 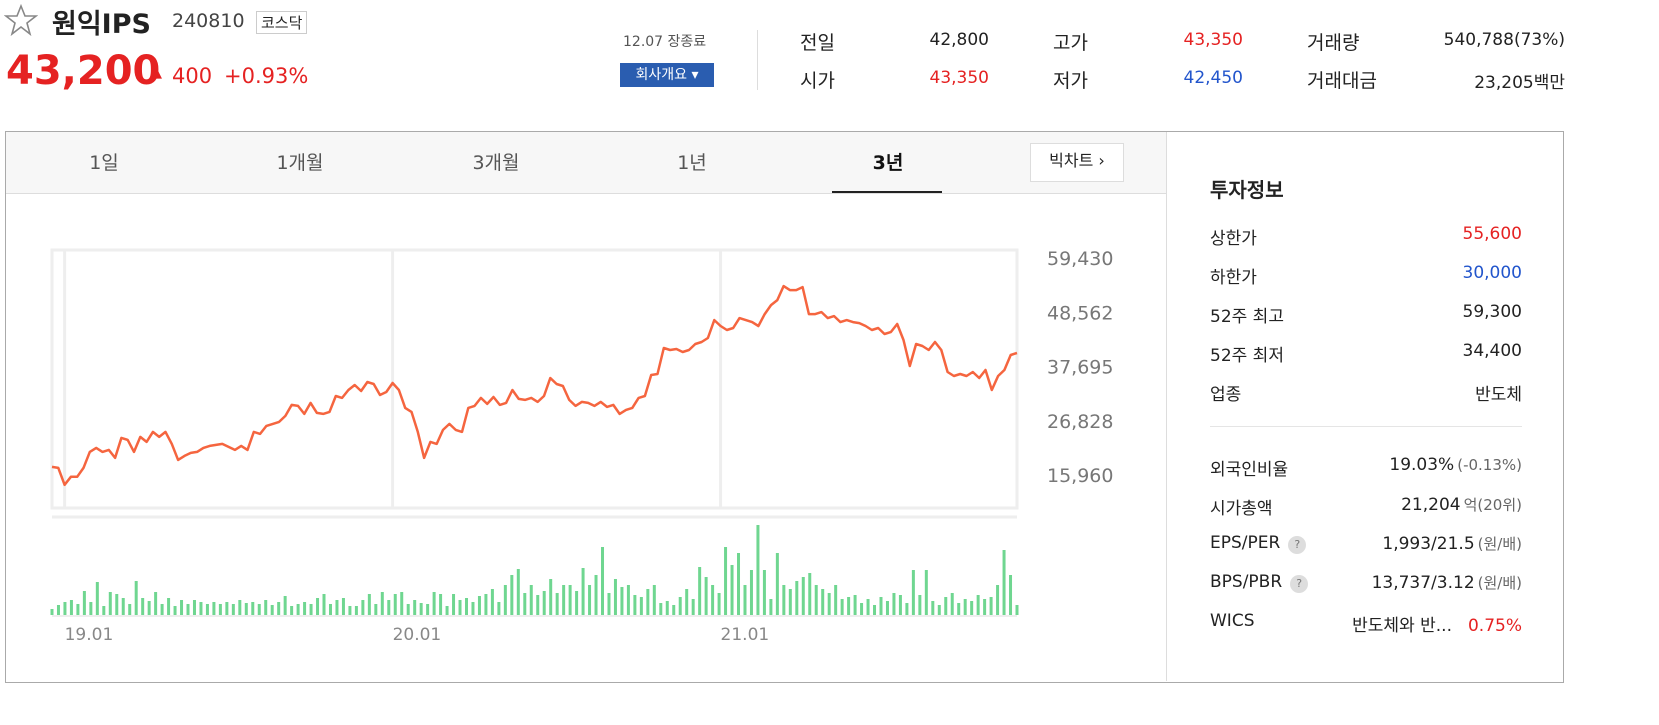 I want to click on invest-value: 13,737/3.12 (원/배), so click(x=1447, y=582).